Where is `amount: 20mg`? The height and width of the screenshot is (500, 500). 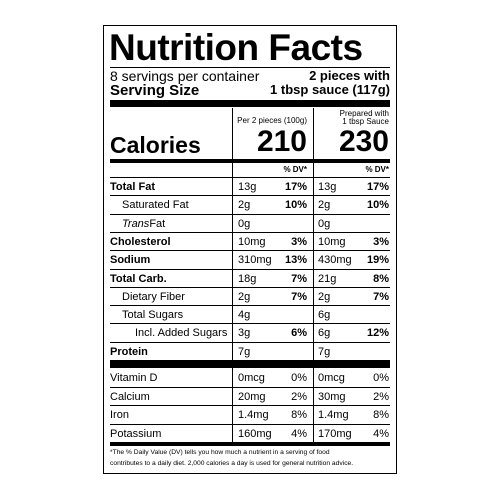
amount: 20mg is located at coordinates (252, 396).